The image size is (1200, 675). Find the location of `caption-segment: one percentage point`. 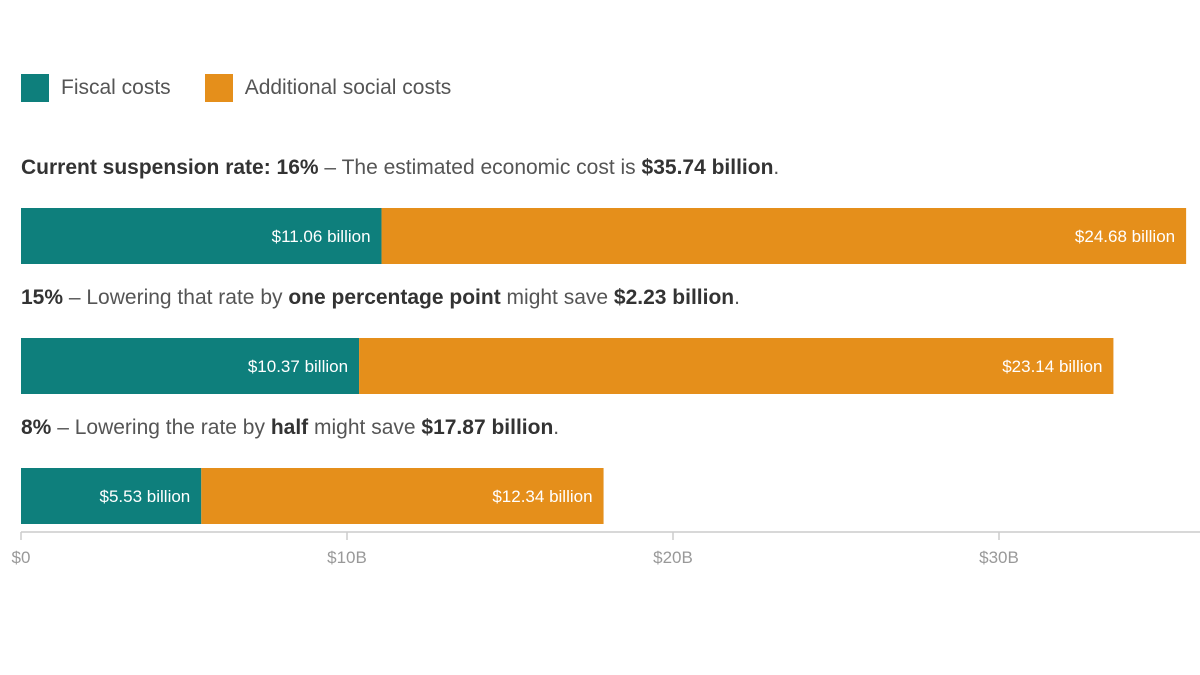

caption-segment: one percentage point is located at coordinates (394, 297).